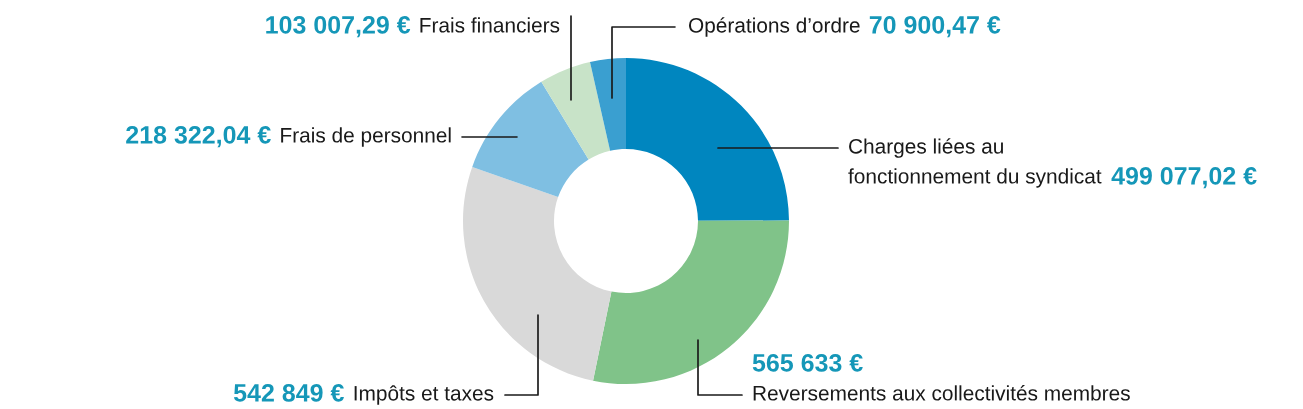 Image resolution: width=1303 pixels, height=409 pixels. What do you see at coordinates (774, 27) in the screenshot?
I see `slice-label: Opérations d’ordre` at bounding box center [774, 27].